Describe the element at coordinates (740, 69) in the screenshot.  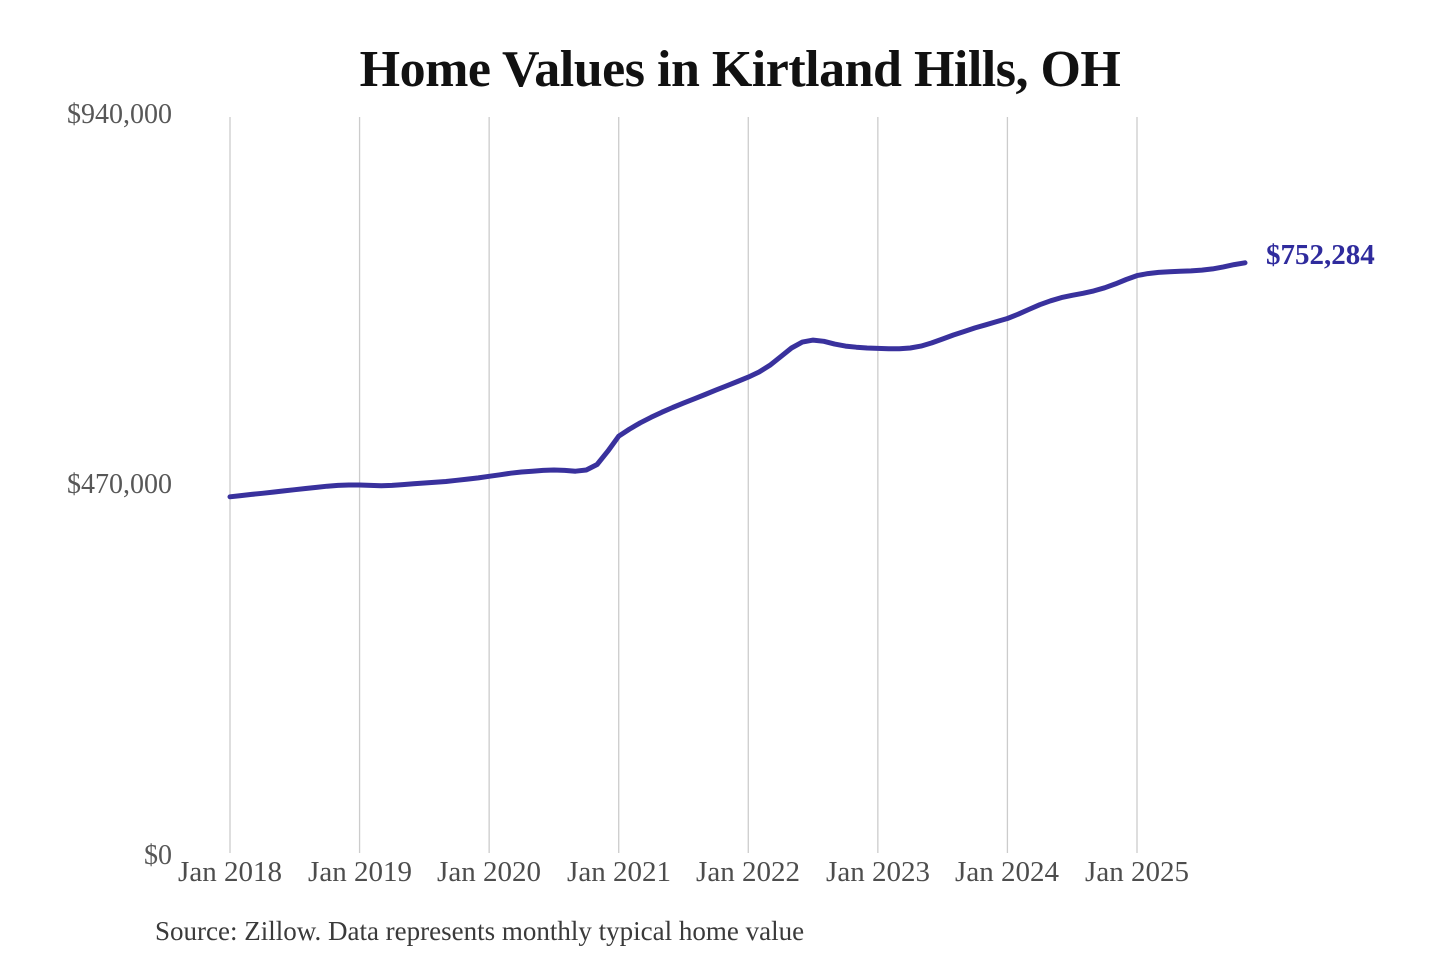
I see `chart-title: Home Values in Kirtland Hills, OH` at that location.